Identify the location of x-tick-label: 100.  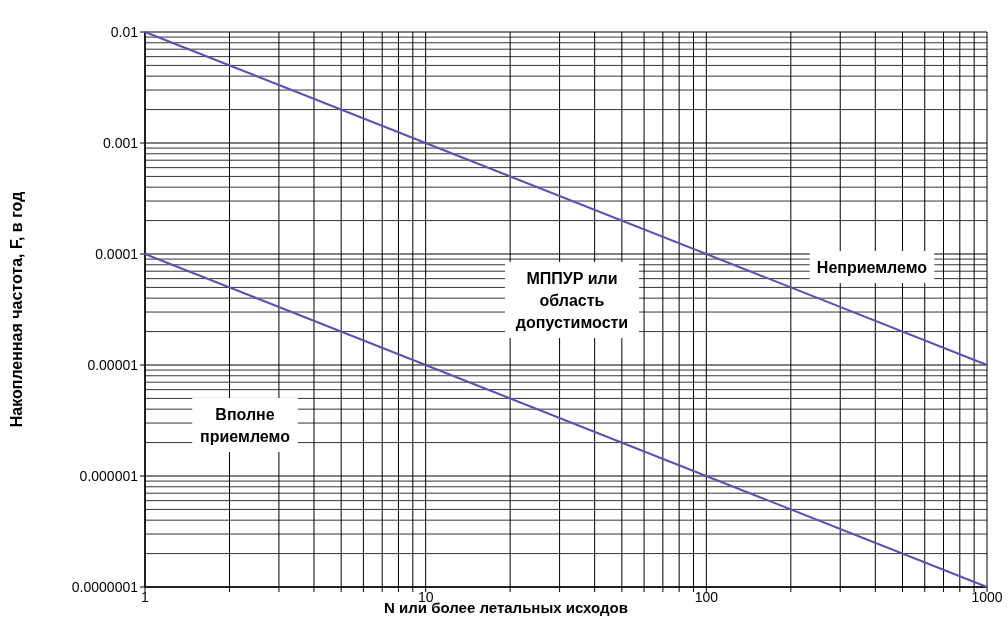
(706, 597).